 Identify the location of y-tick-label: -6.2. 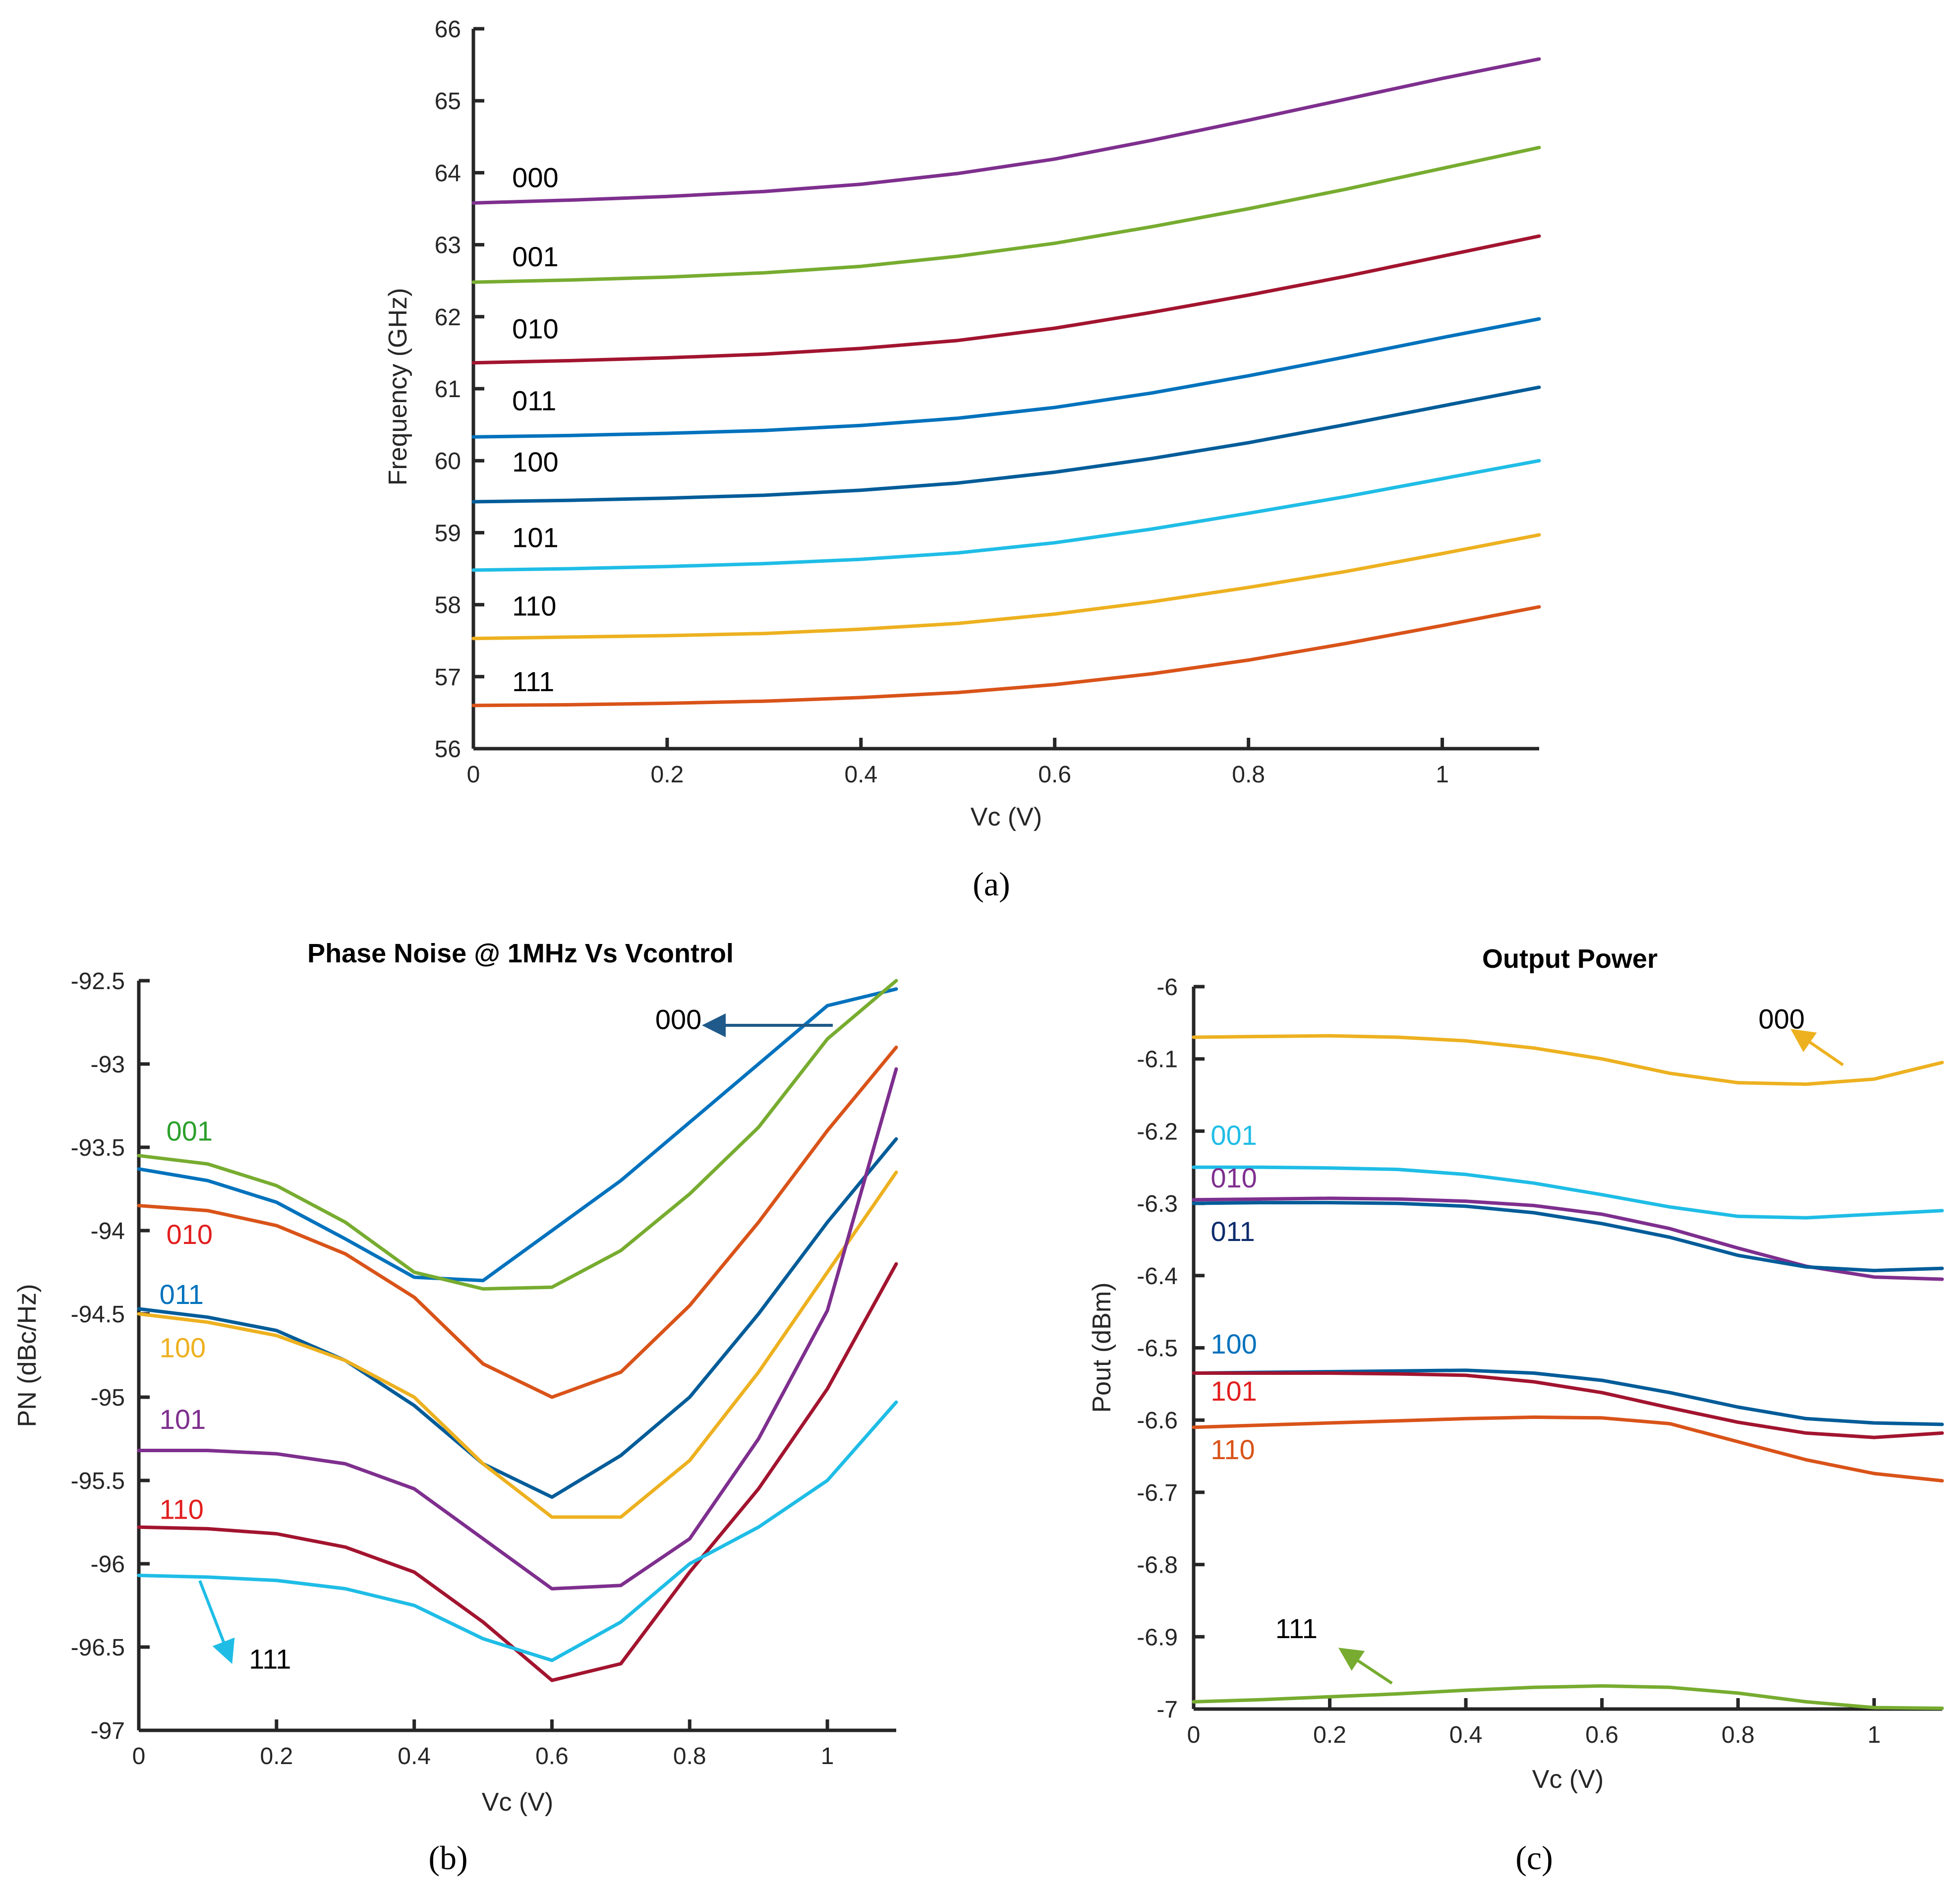
(1157, 1132).